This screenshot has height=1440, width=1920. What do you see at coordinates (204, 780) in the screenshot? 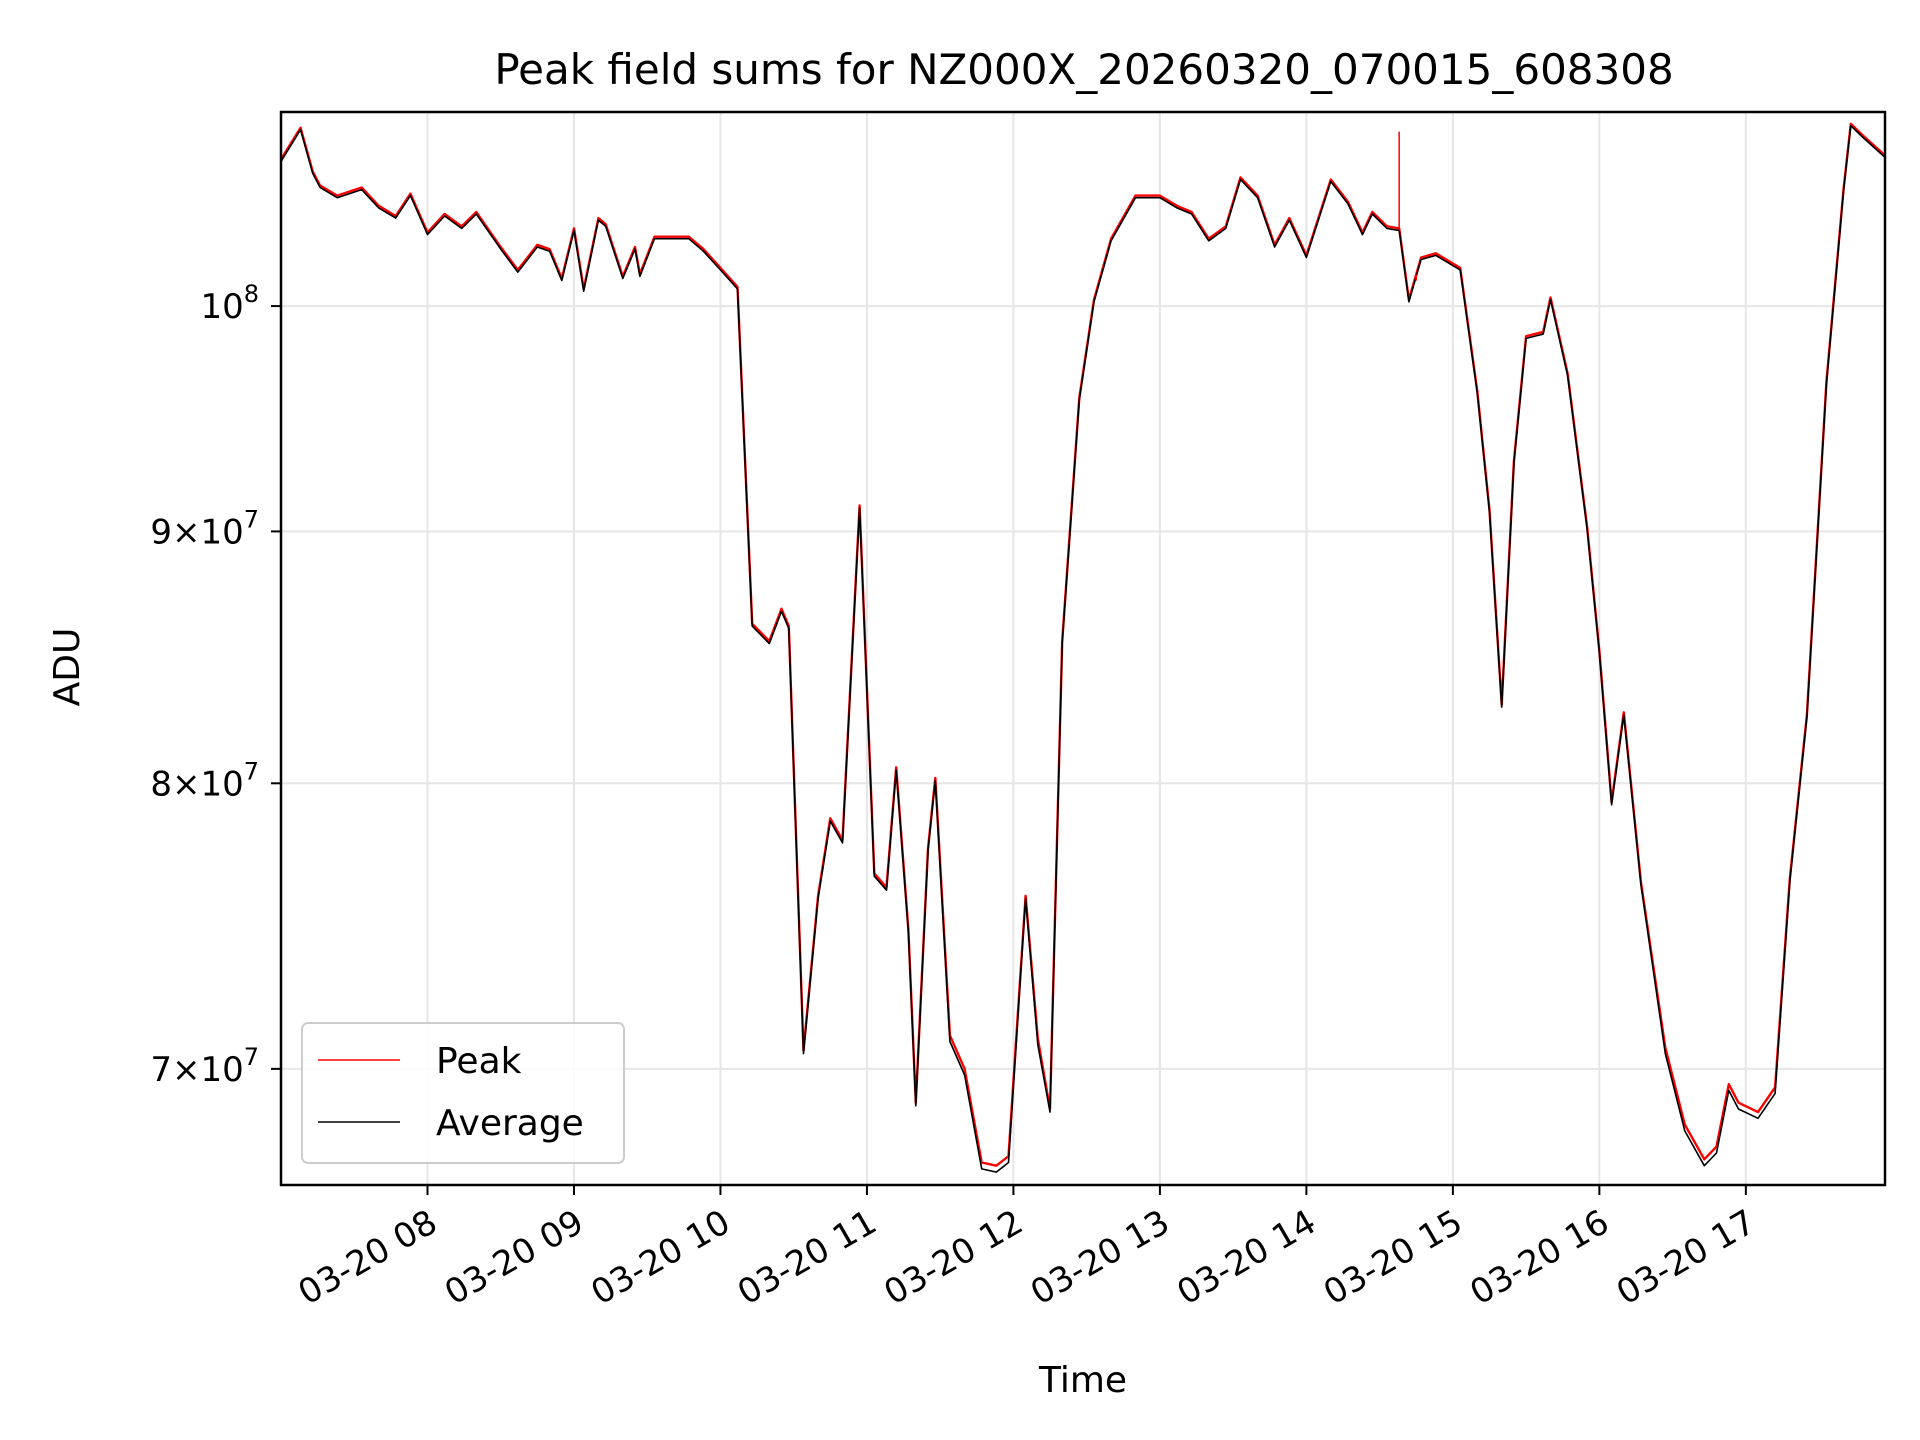
I see `y-tick-label: 8×107` at bounding box center [204, 780].